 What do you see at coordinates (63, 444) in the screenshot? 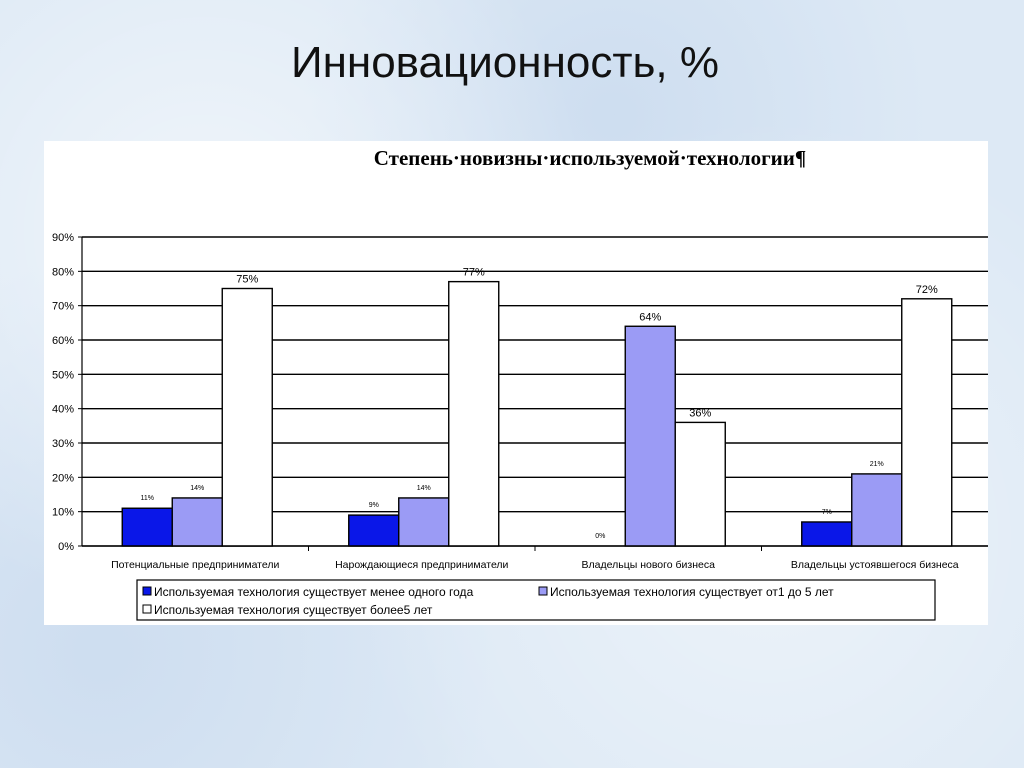
I see `y-tick-label: 30%` at bounding box center [63, 444].